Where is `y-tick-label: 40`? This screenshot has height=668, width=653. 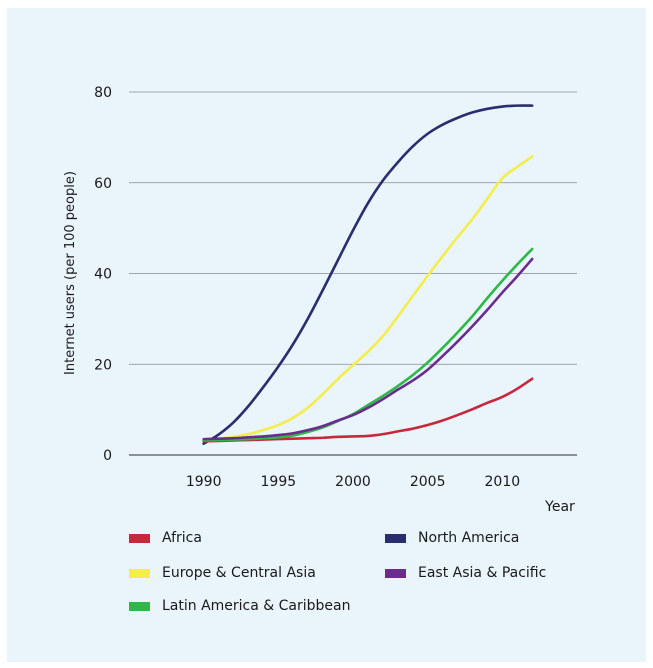 y-tick-label: 40 is located at coordinates (103, 275).